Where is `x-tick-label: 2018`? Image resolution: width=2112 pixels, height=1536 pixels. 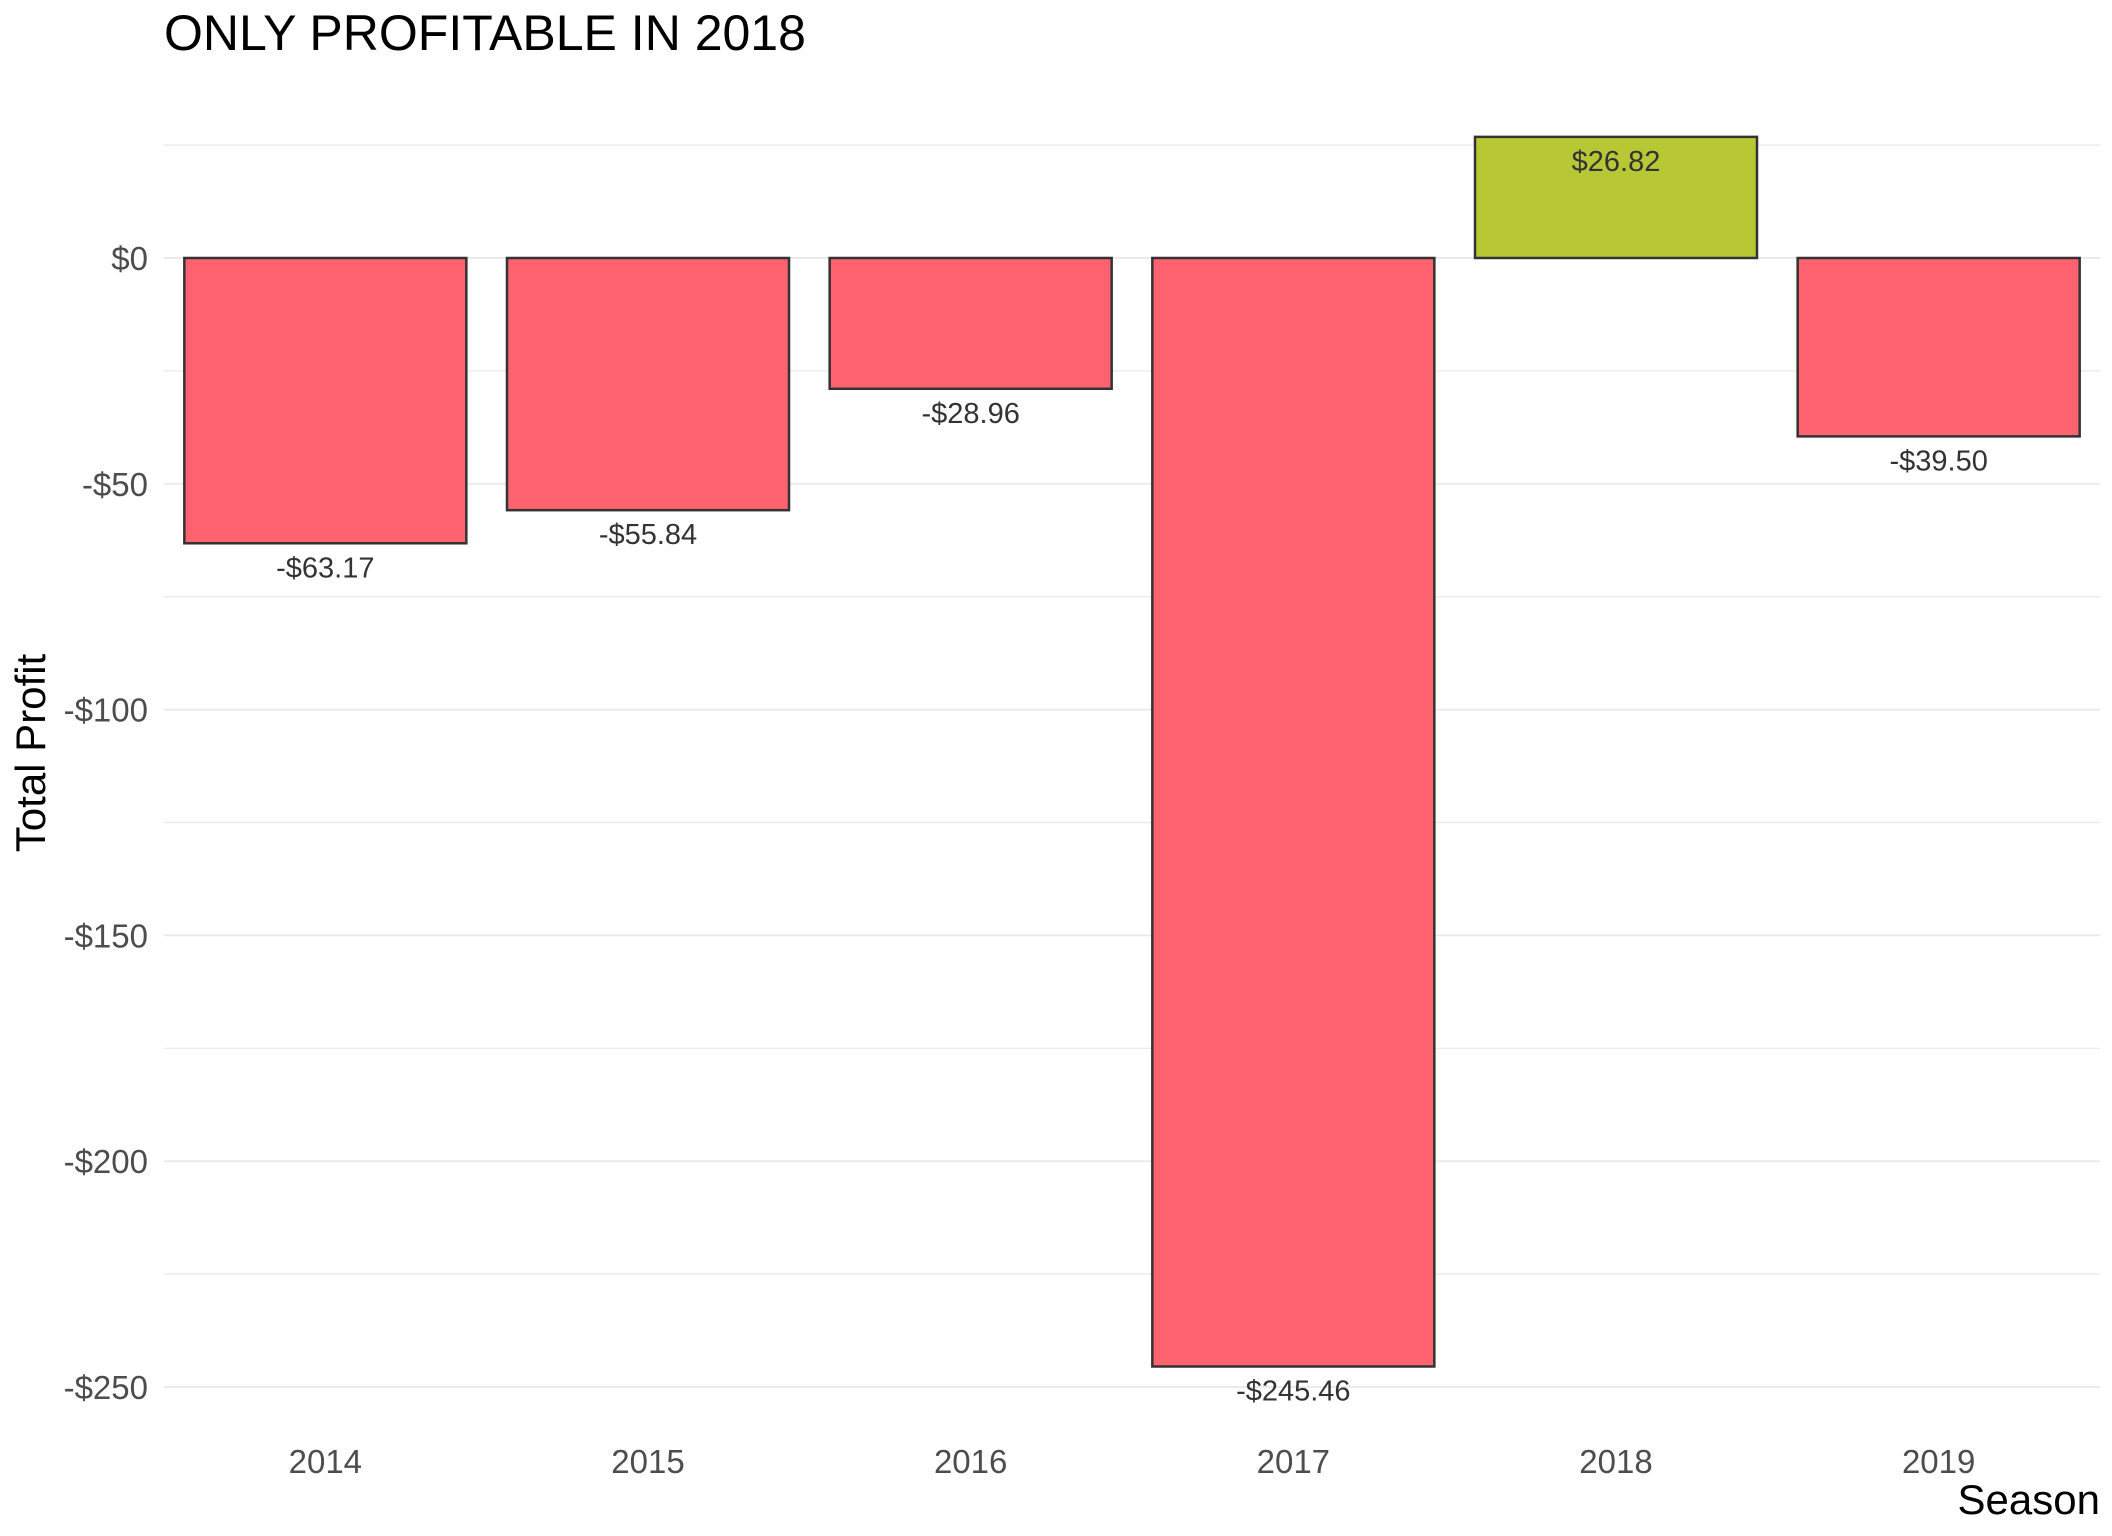 x-tick-label: 2018 is located at coordinates (1615, 1461).